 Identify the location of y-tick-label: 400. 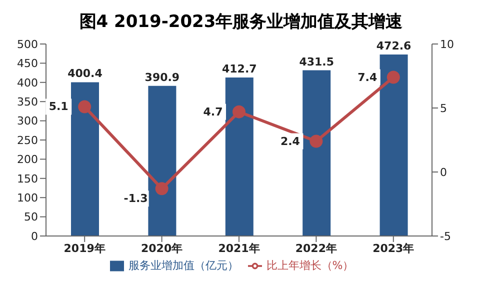
(27, 83).